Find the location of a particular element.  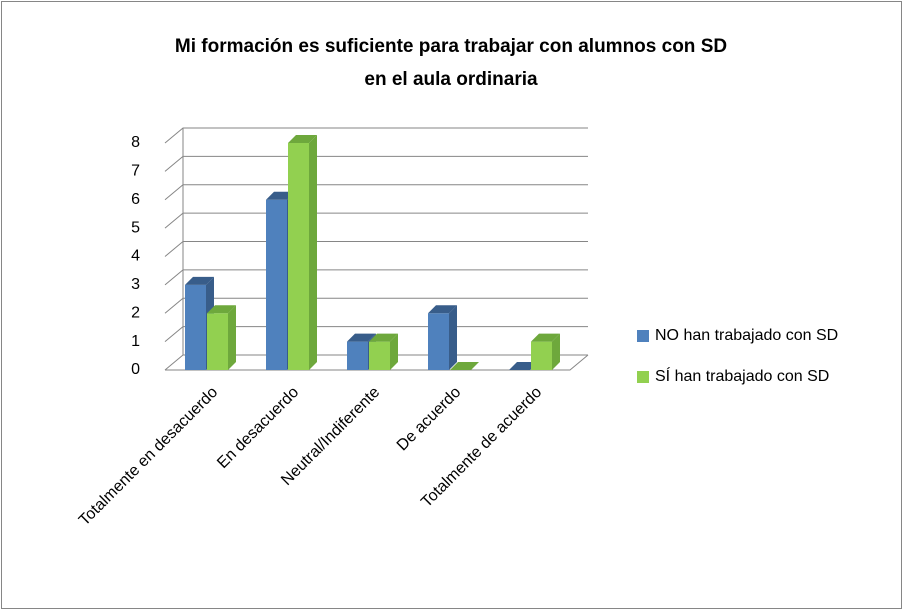

y-tick-label: 2 is located at coordinates (135, 312).